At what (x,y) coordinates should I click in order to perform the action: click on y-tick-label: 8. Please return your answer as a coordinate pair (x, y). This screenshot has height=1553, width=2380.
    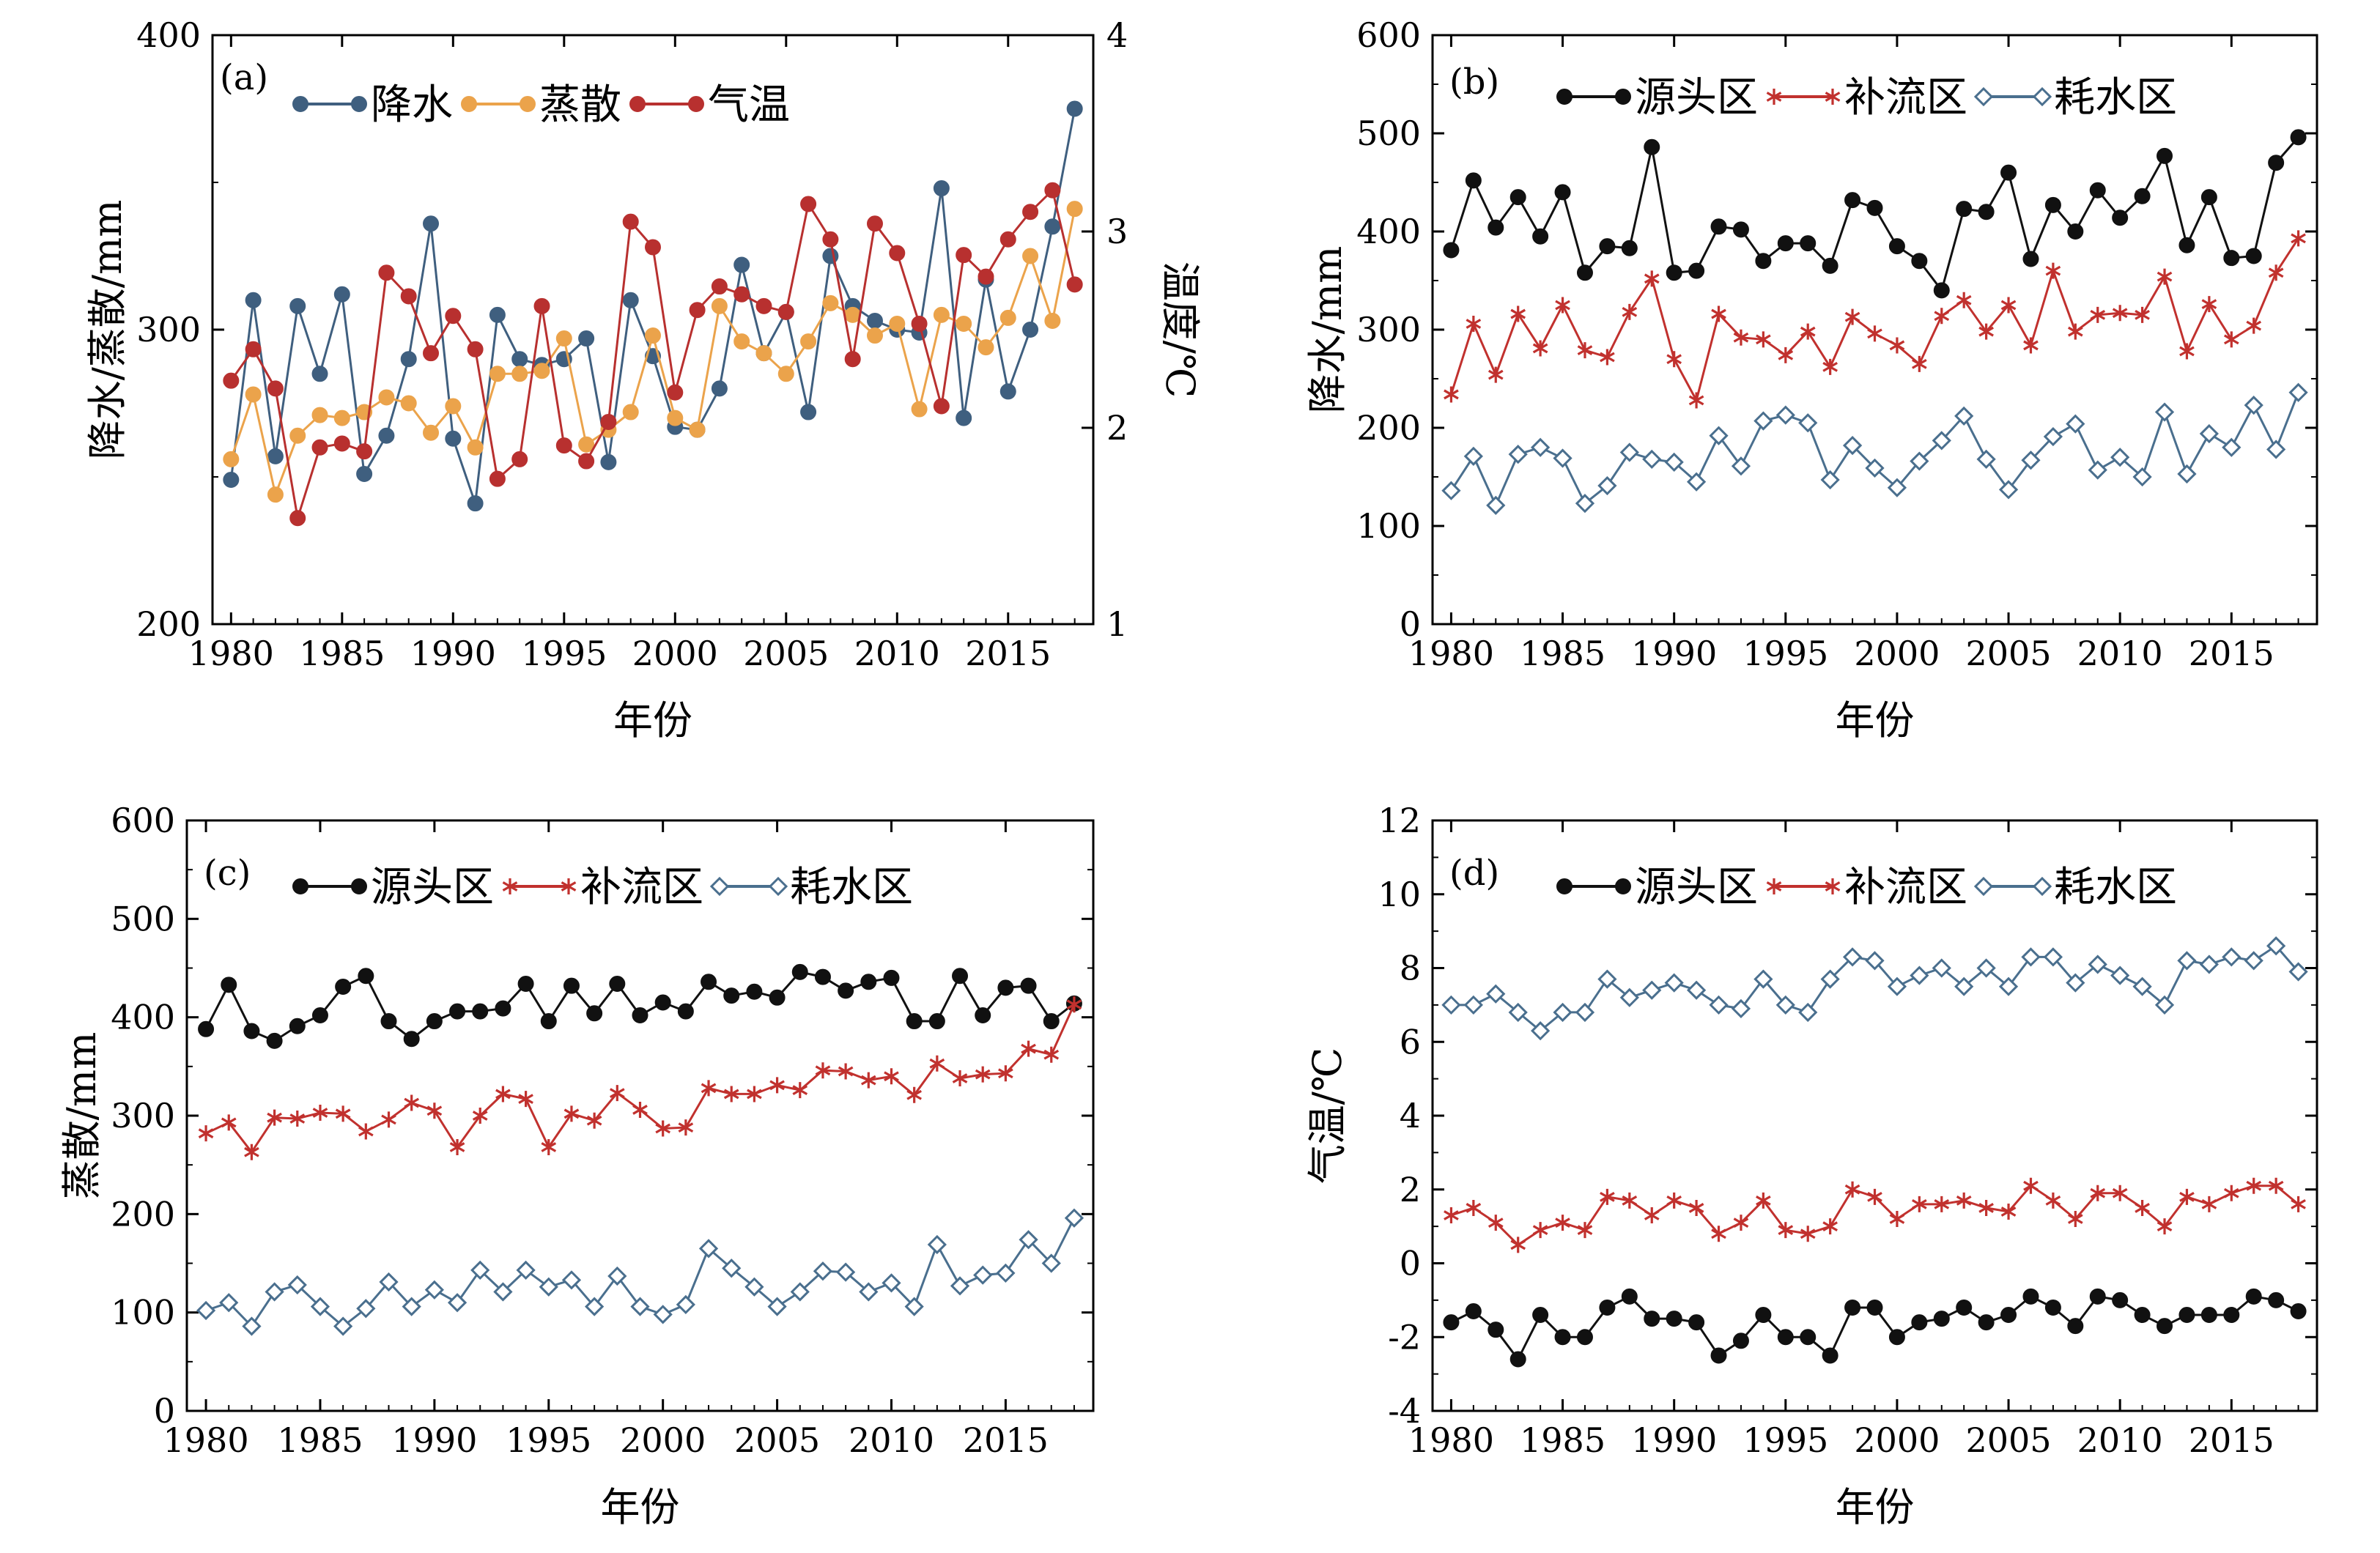
    Looking at the image, I should click on (1410, 968).